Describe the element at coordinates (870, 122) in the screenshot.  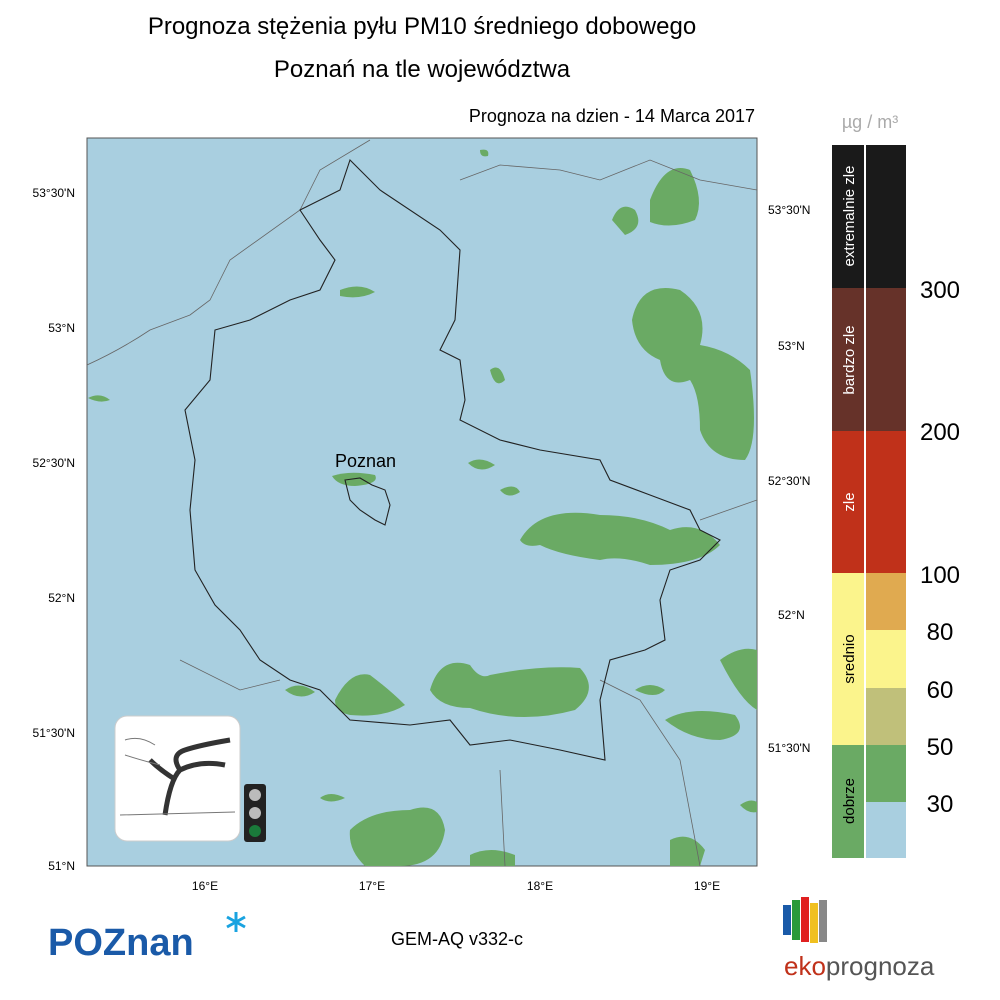
I see `unit: µg / m³` at that location.